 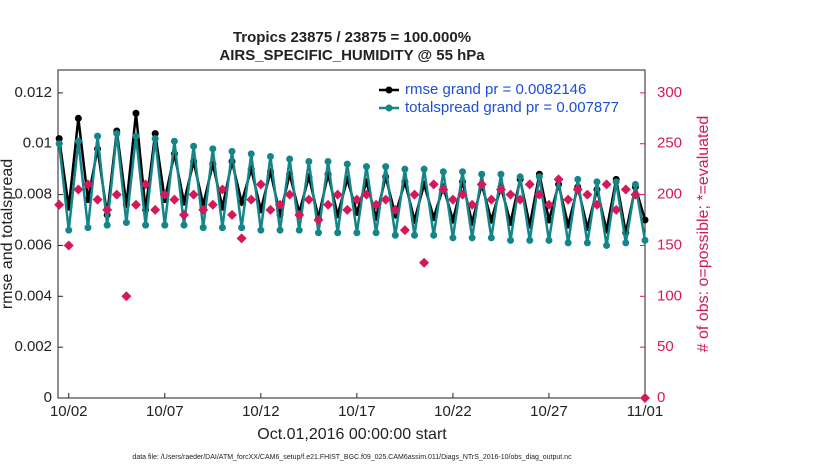 I want to click on legend-label: totalspread grand pr = 0.007877, so click(x=512, y=107).